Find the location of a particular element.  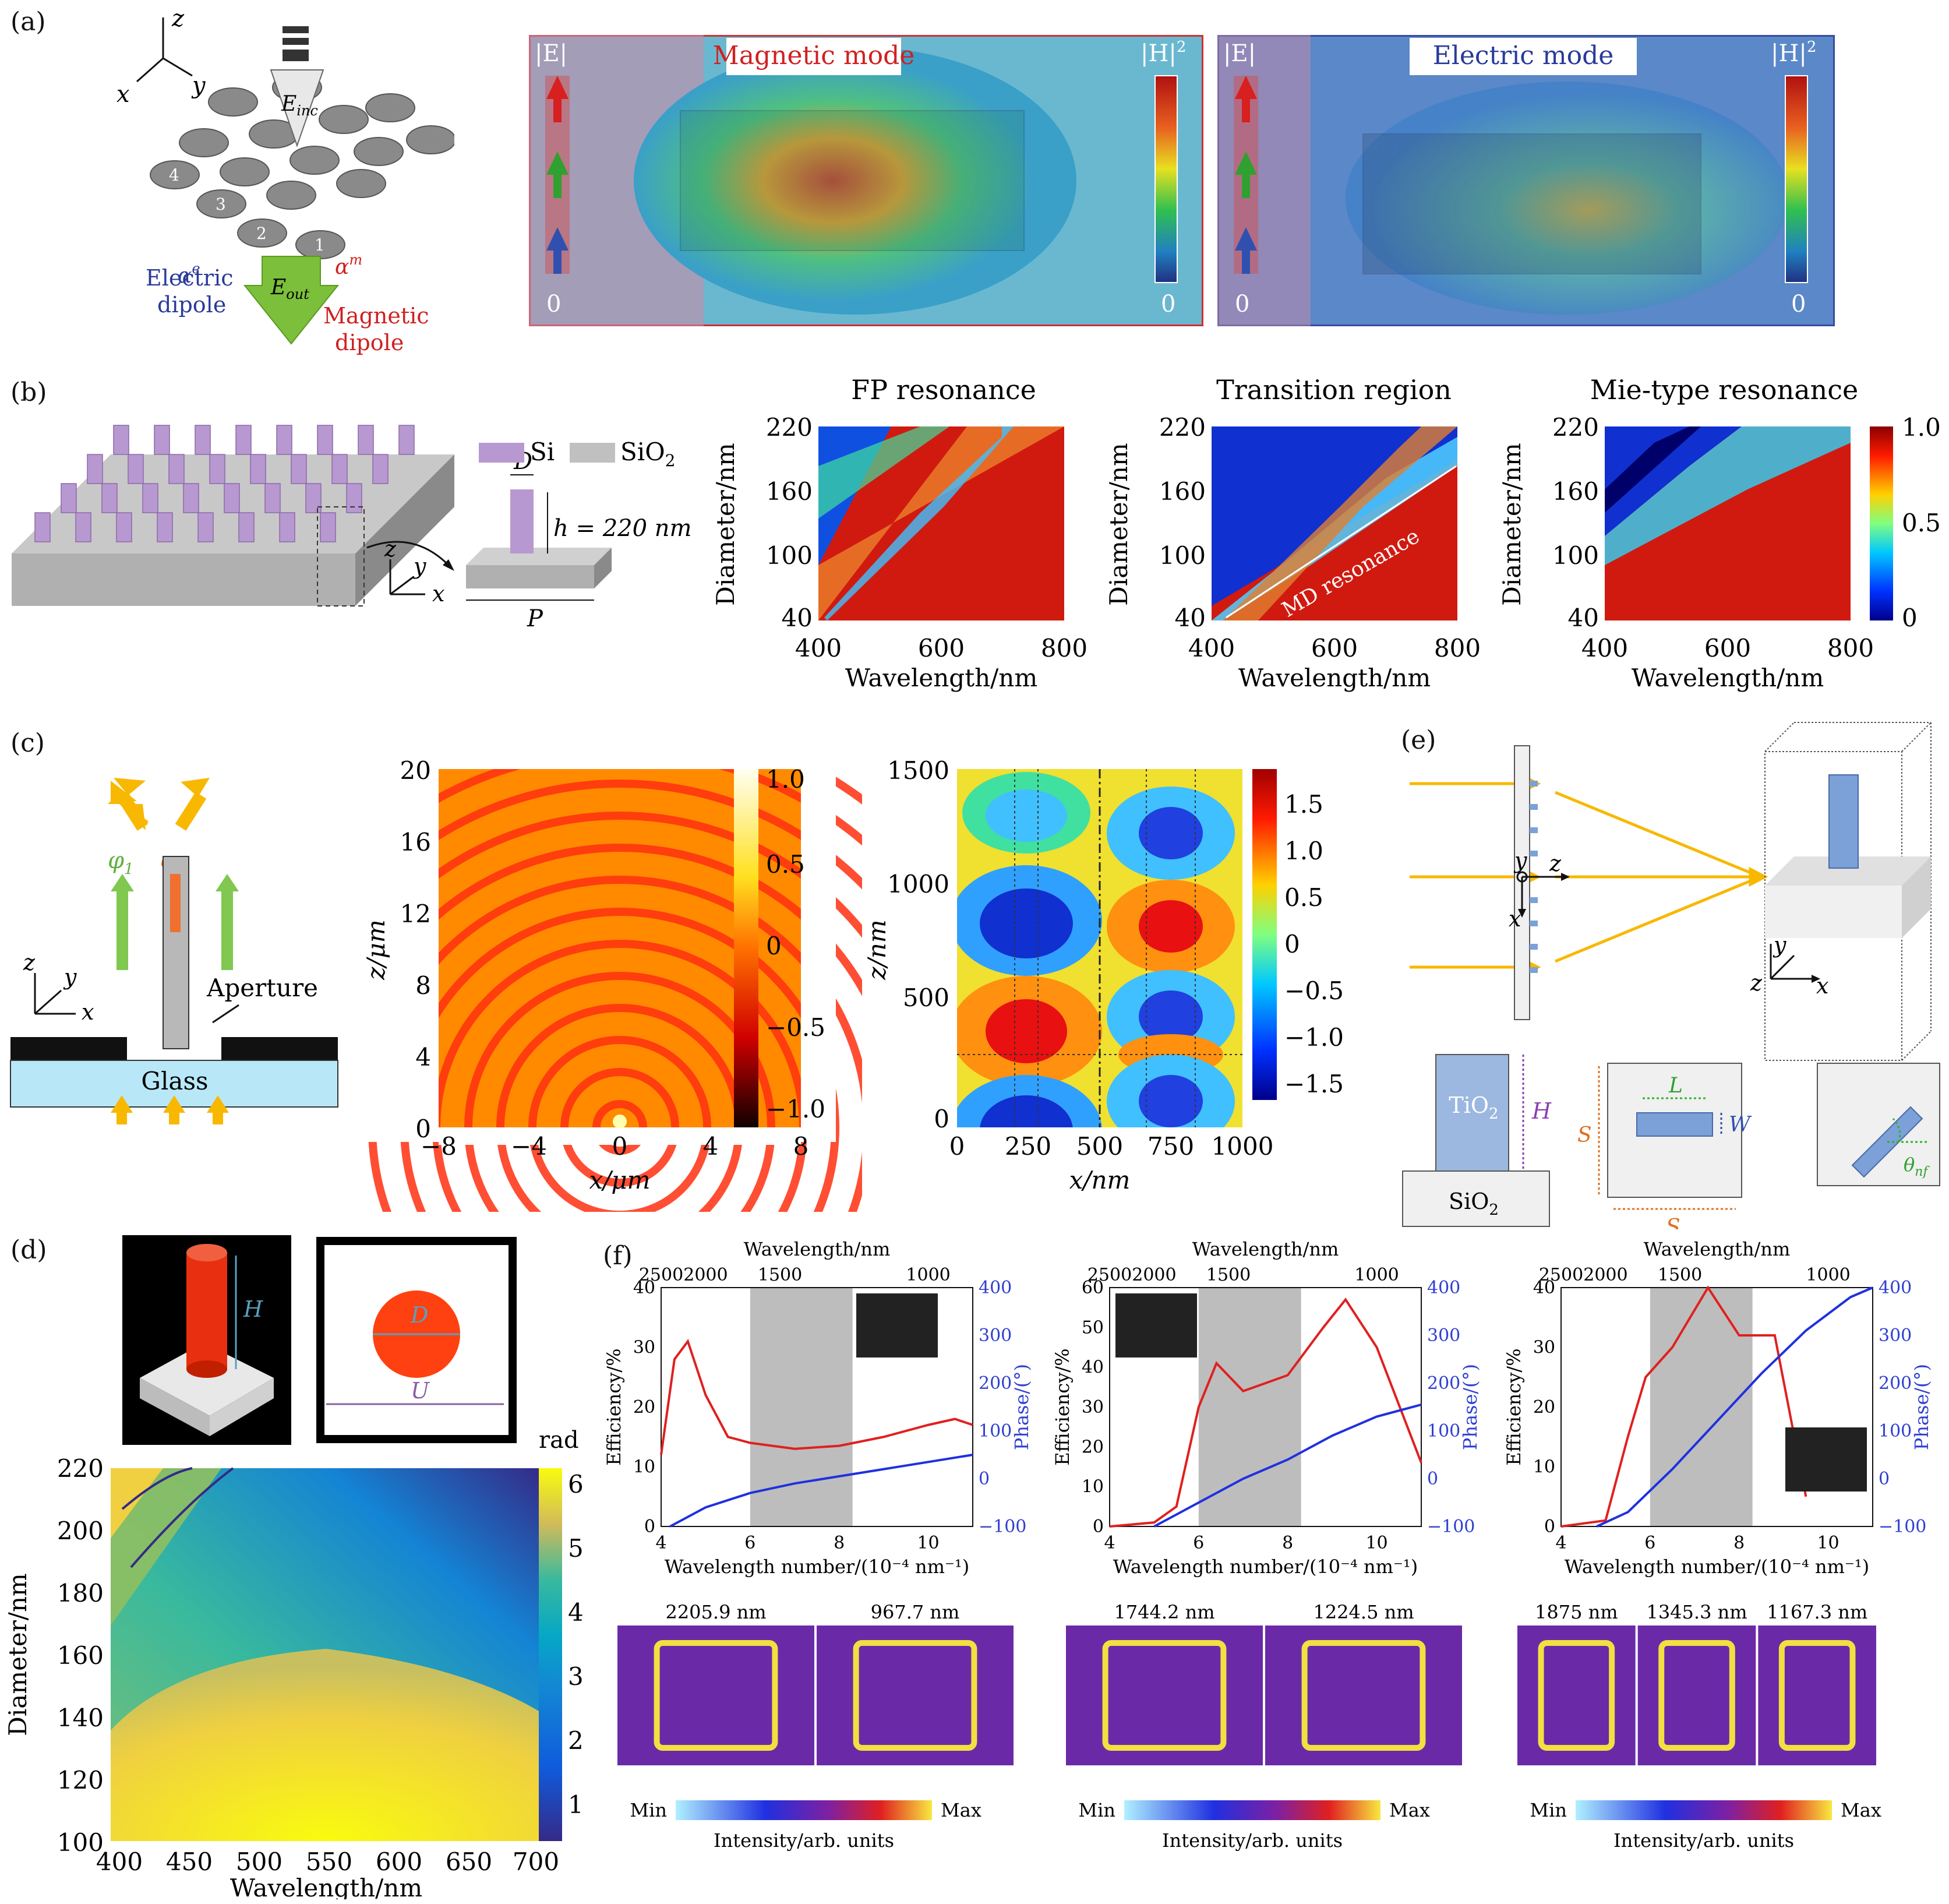

y-tick: 50 is located at coordinates (1093, 1327).